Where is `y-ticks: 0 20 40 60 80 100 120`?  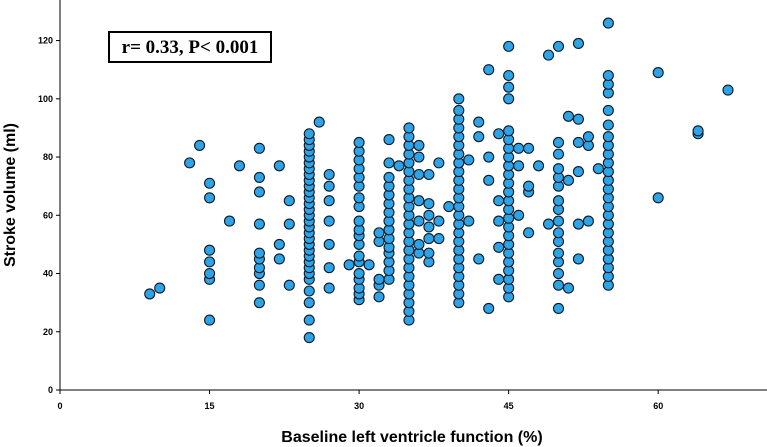 y-ticks: 0 20 40 60 80 100 120 is located at coordinates (49, 215).